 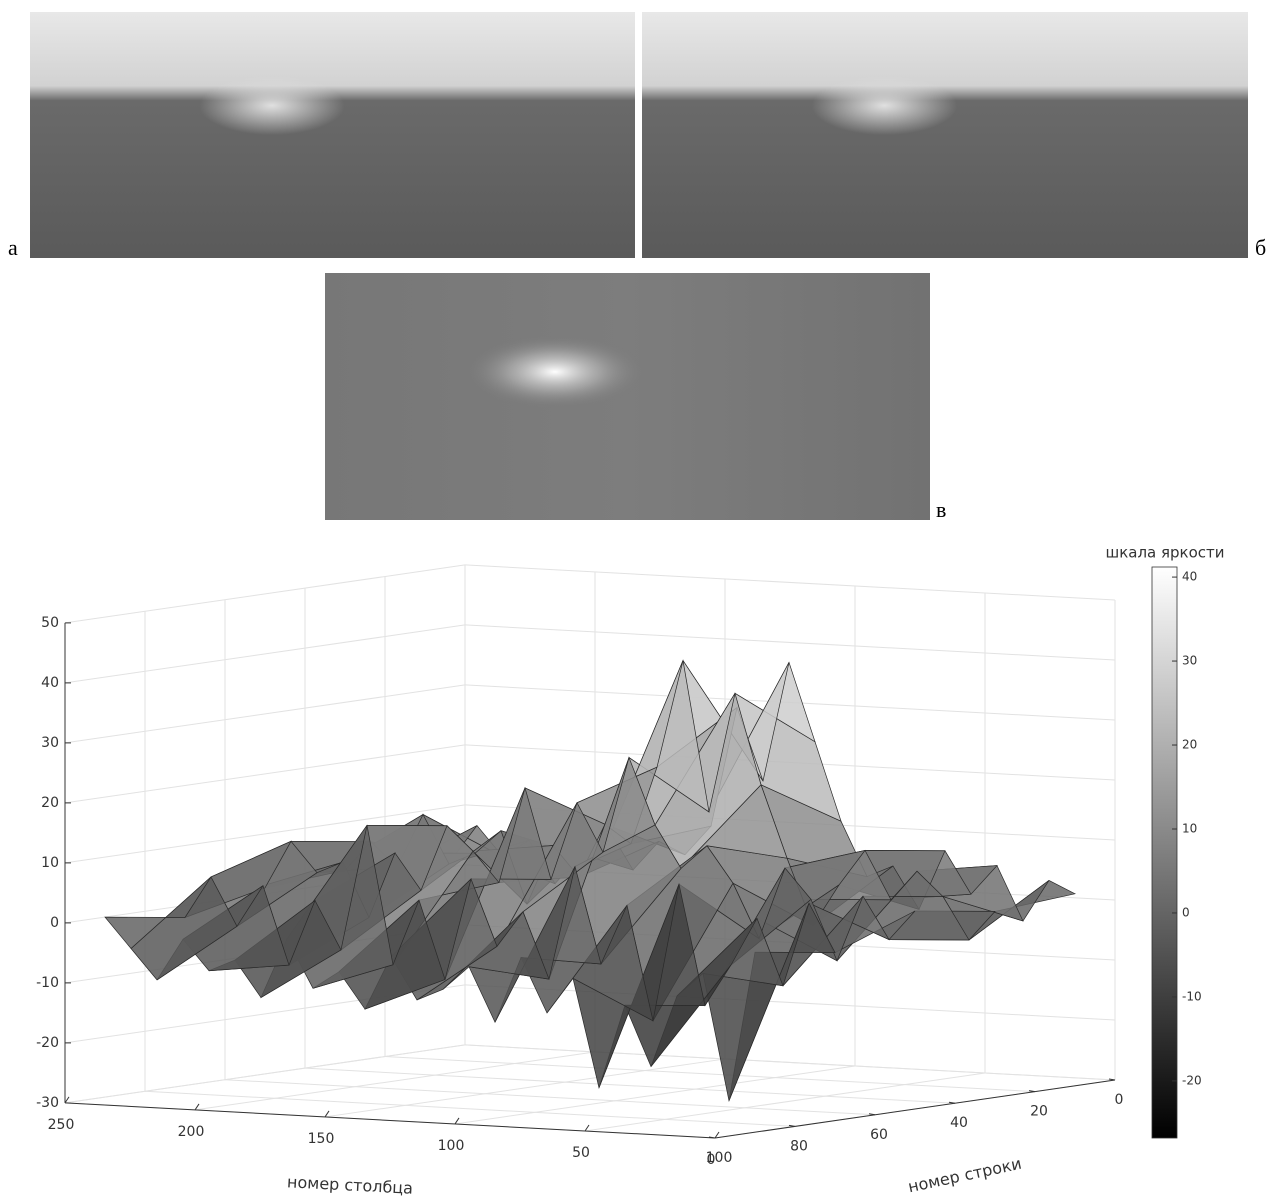 What do you see at coordinates (50, 623) in the screenshot?
I see `z-tick-label: 50` at bounding box center [50, 623].